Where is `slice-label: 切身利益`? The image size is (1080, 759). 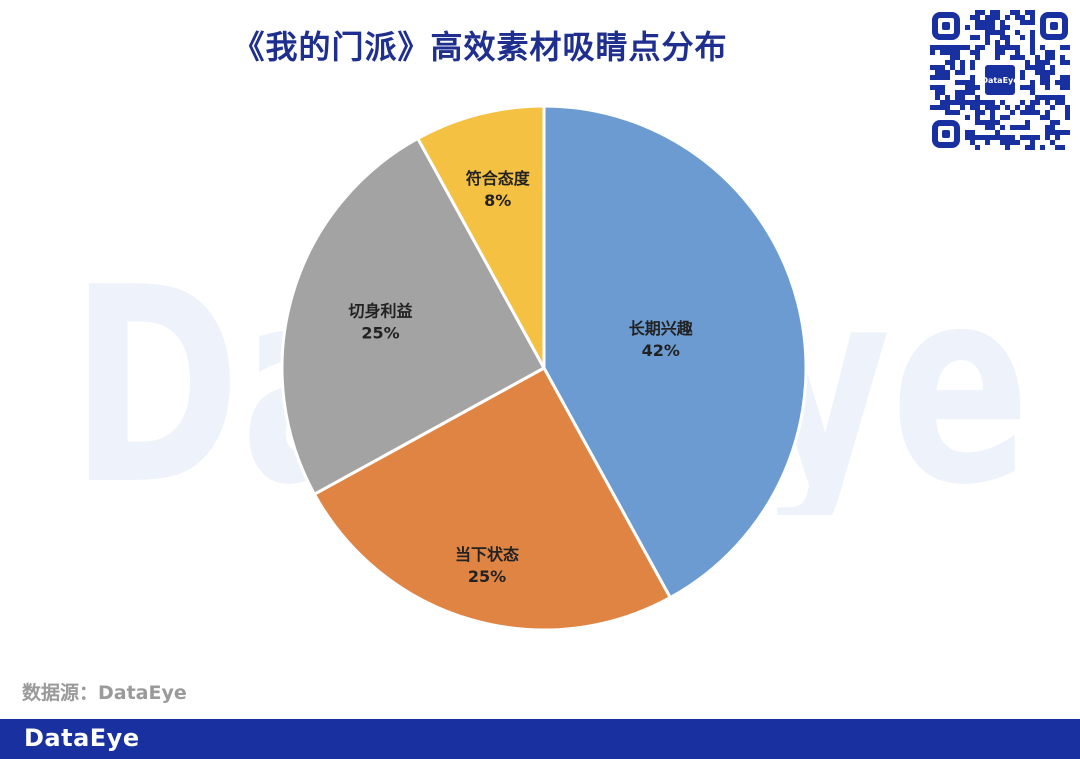
slice-label: 切身利益 is located at coordinates (380, 310).